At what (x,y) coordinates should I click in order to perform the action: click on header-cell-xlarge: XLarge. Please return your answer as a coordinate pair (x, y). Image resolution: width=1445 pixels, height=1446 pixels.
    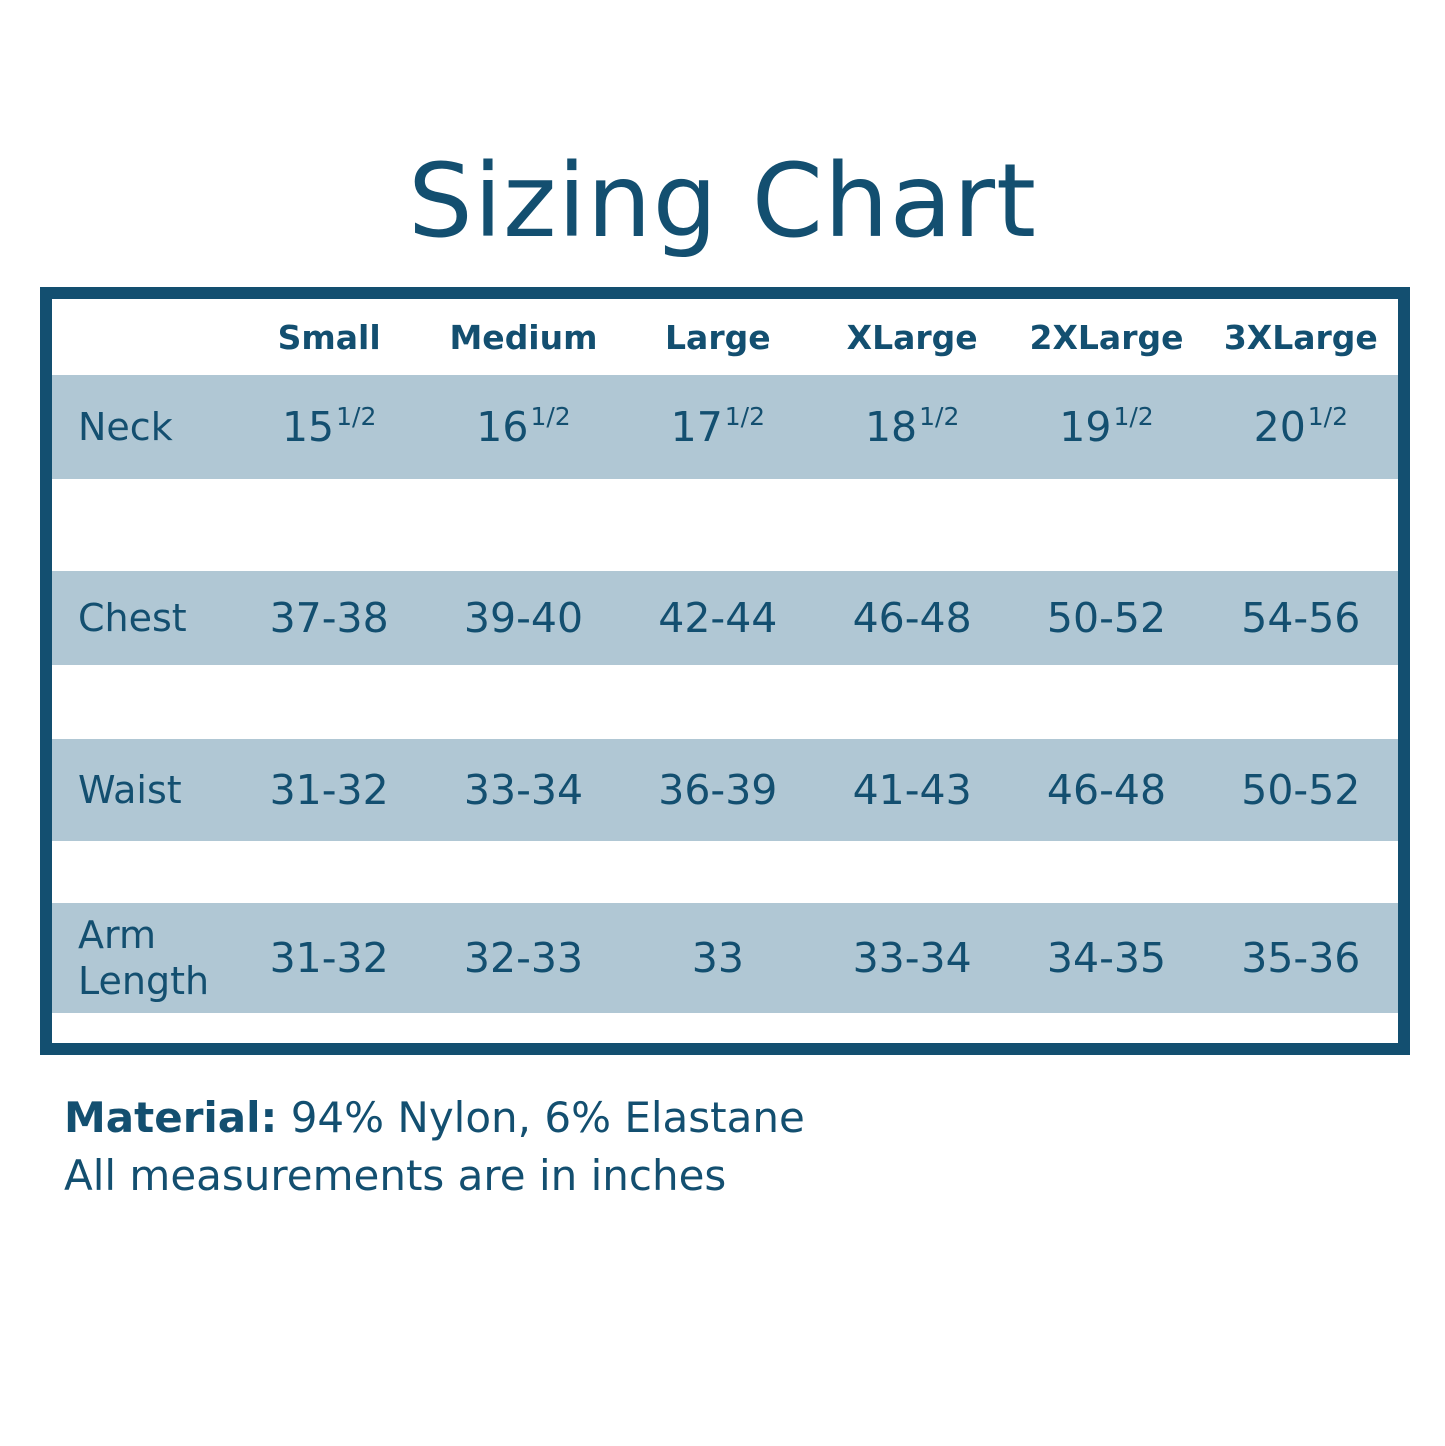
    Looking at the image, I should click on (912, 337).